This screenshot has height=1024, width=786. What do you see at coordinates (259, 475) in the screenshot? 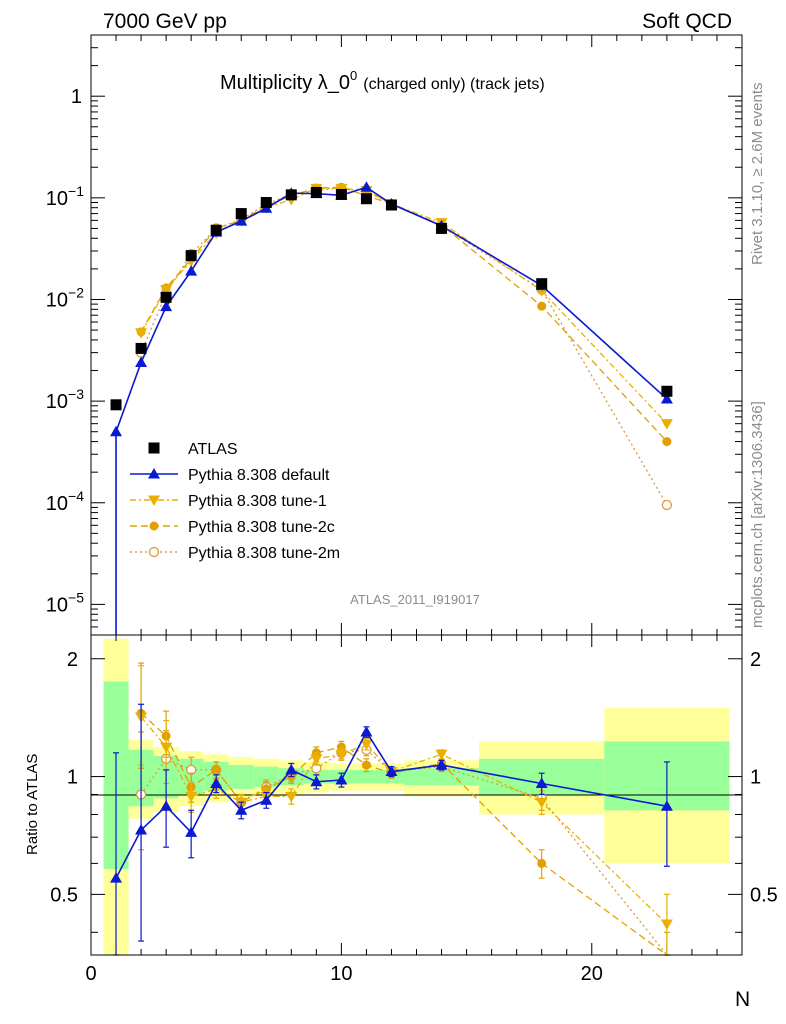
I see `legend-label: Pythia 8.308 default` at bounding box center [259, 475].